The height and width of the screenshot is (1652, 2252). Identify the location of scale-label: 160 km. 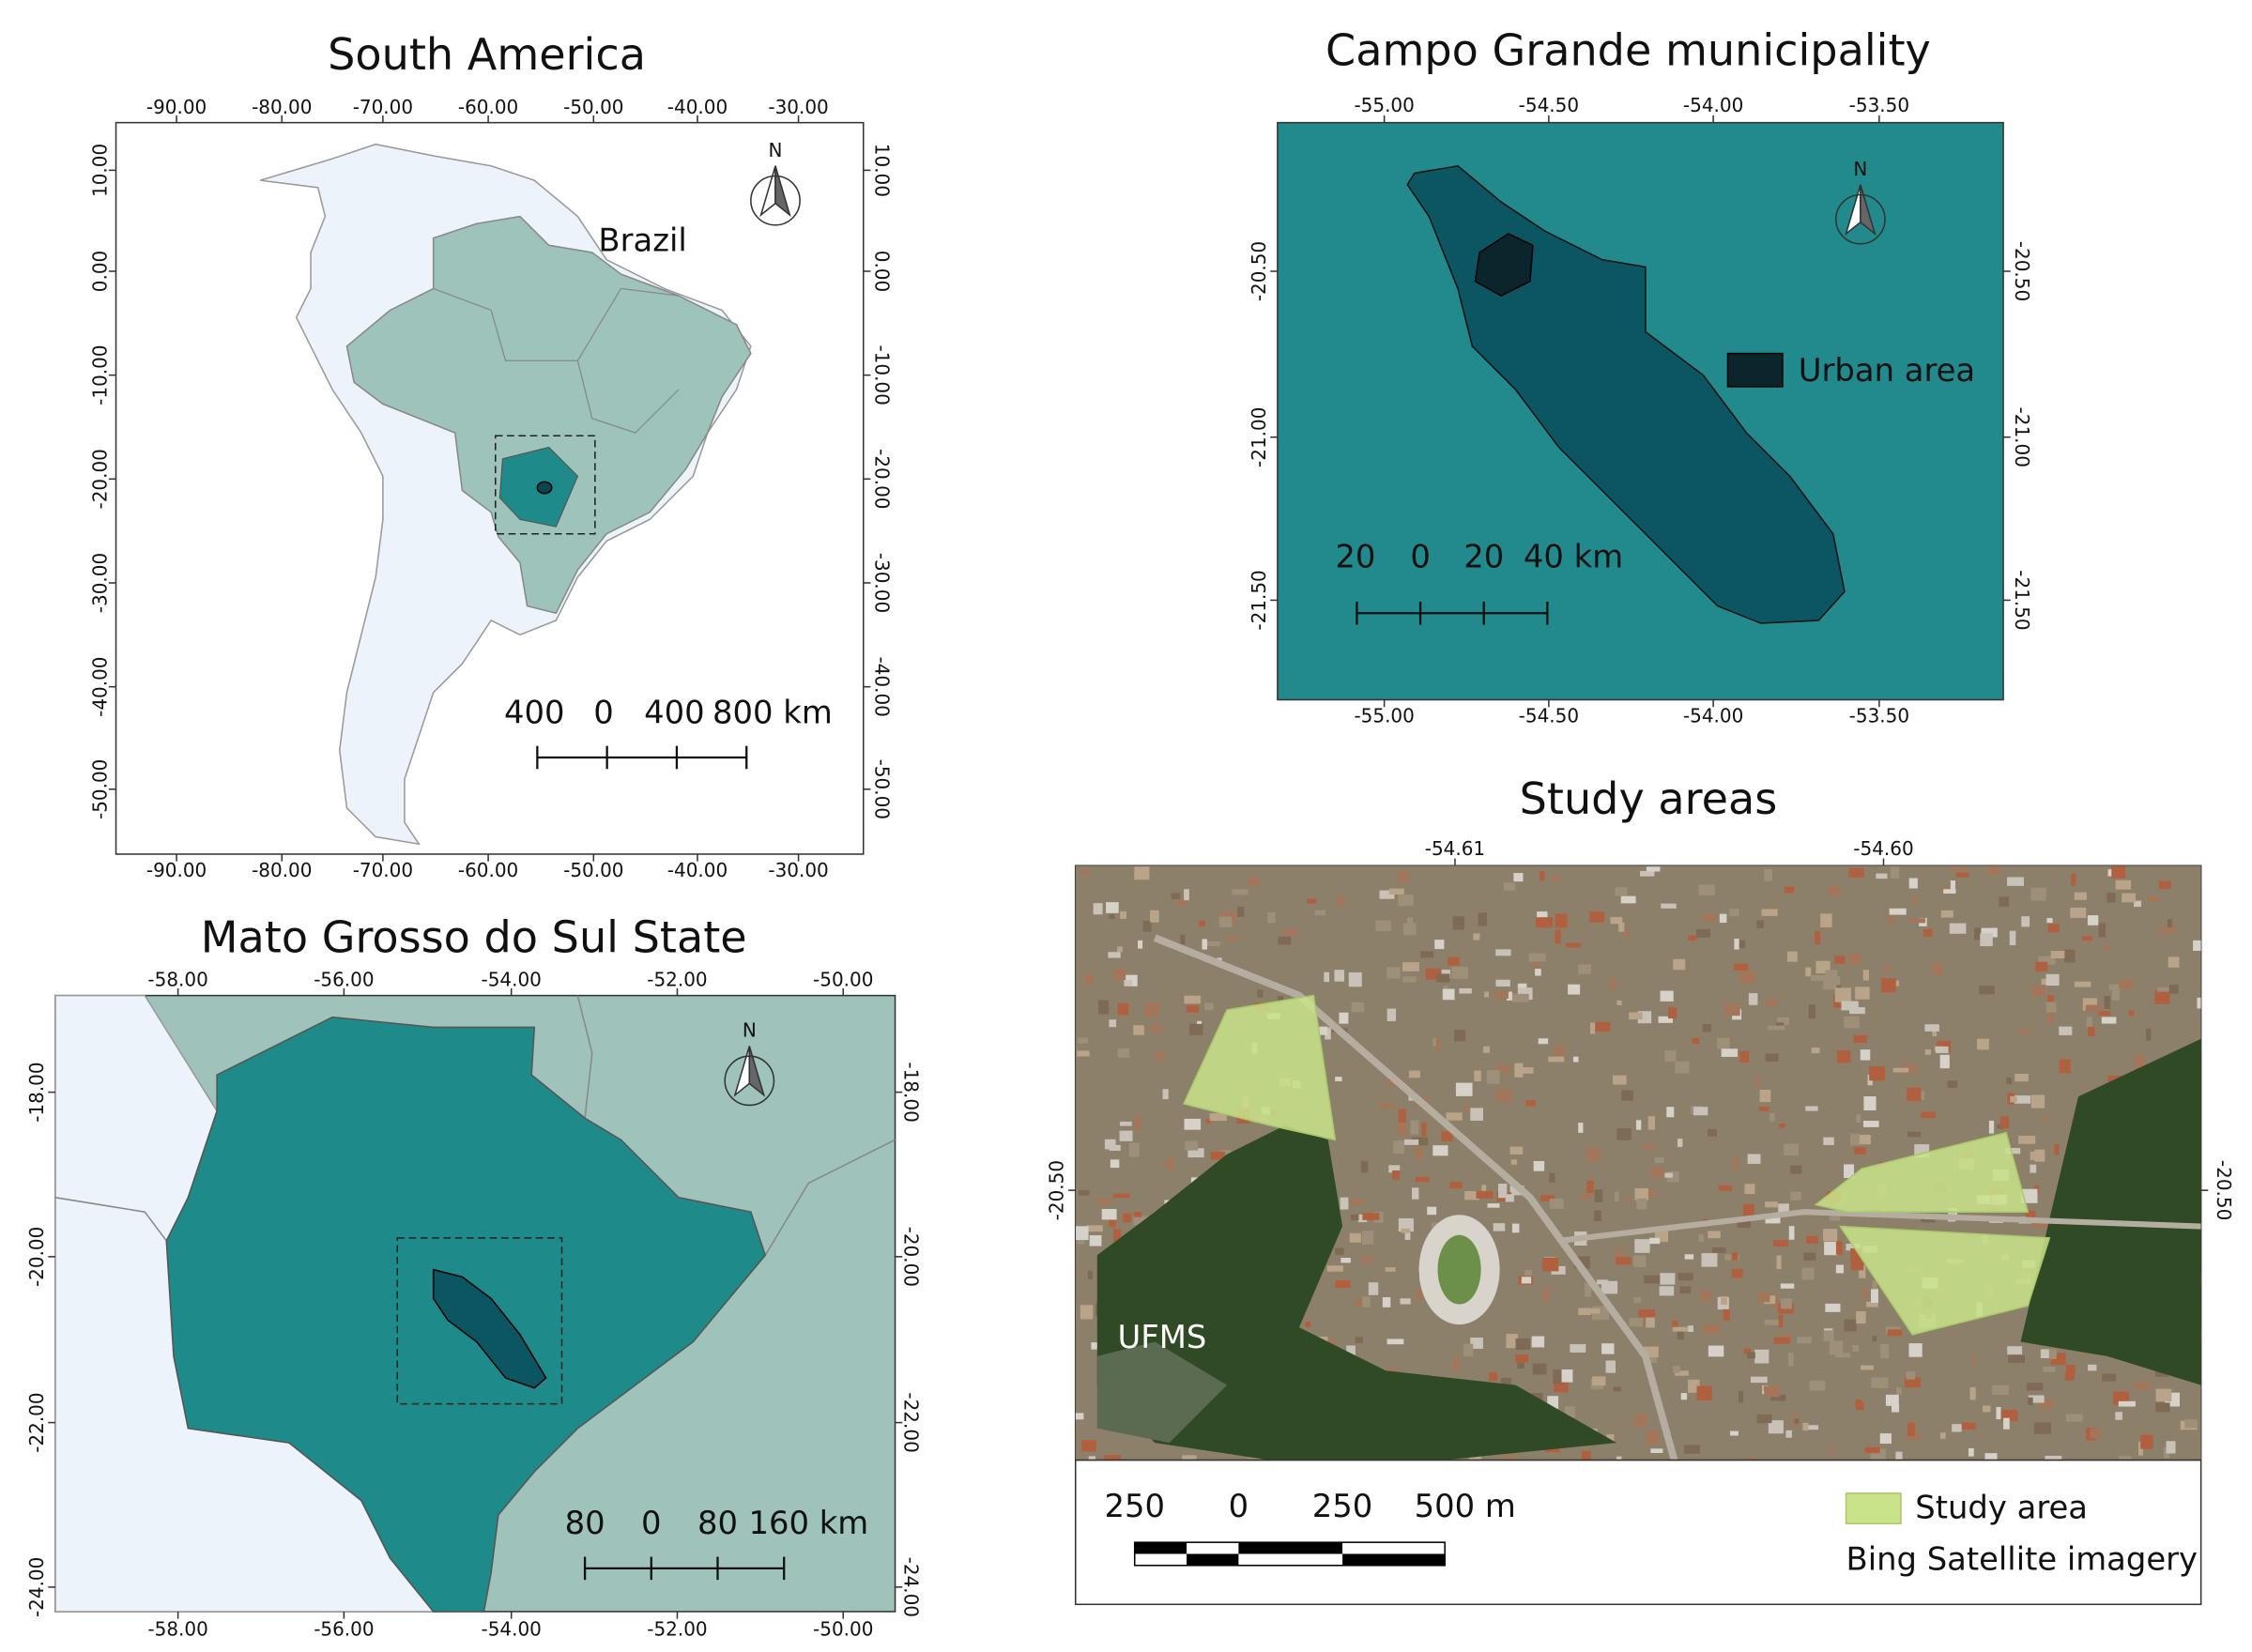
(808, 1523).